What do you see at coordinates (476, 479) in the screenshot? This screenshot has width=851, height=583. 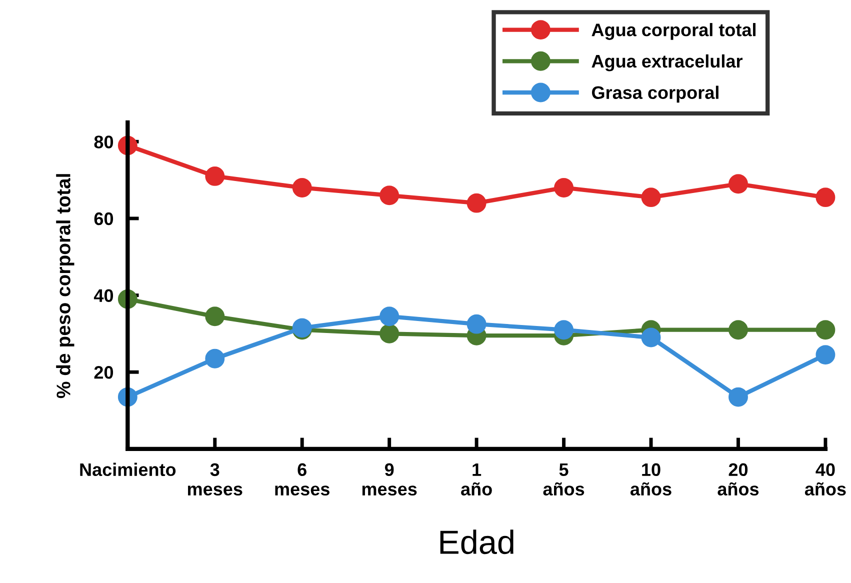 I see `x-tick-label: 1 año` at bounding box center [476, 479].